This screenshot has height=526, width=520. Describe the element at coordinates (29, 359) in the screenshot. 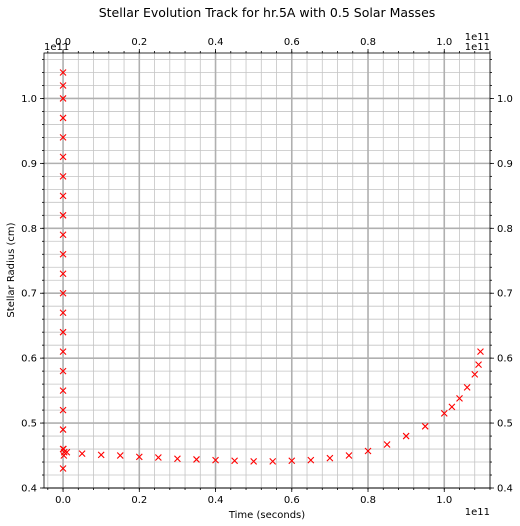

I see `y-tick-label-left: 0.6` at that location.